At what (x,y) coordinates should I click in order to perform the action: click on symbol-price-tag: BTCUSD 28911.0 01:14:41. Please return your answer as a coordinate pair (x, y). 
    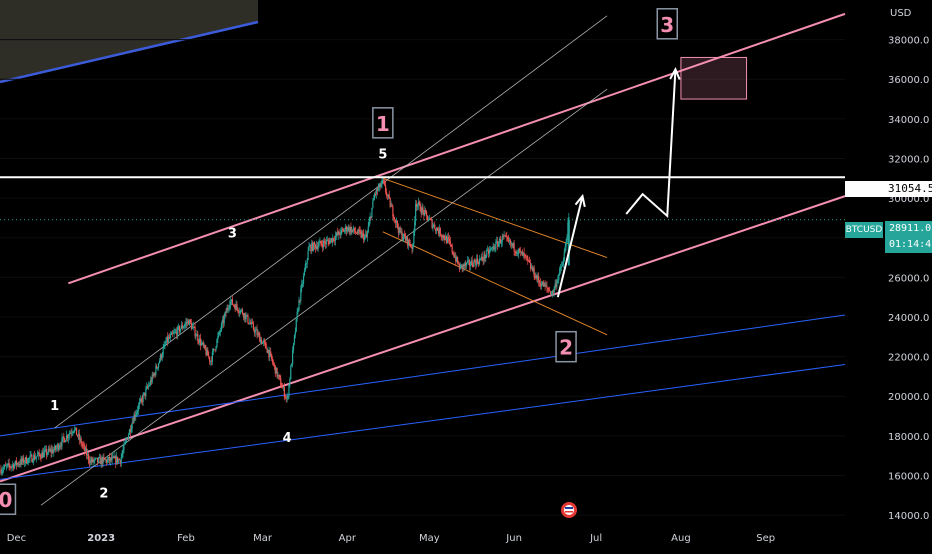
    Looking at the image, I should click on (888, 237).